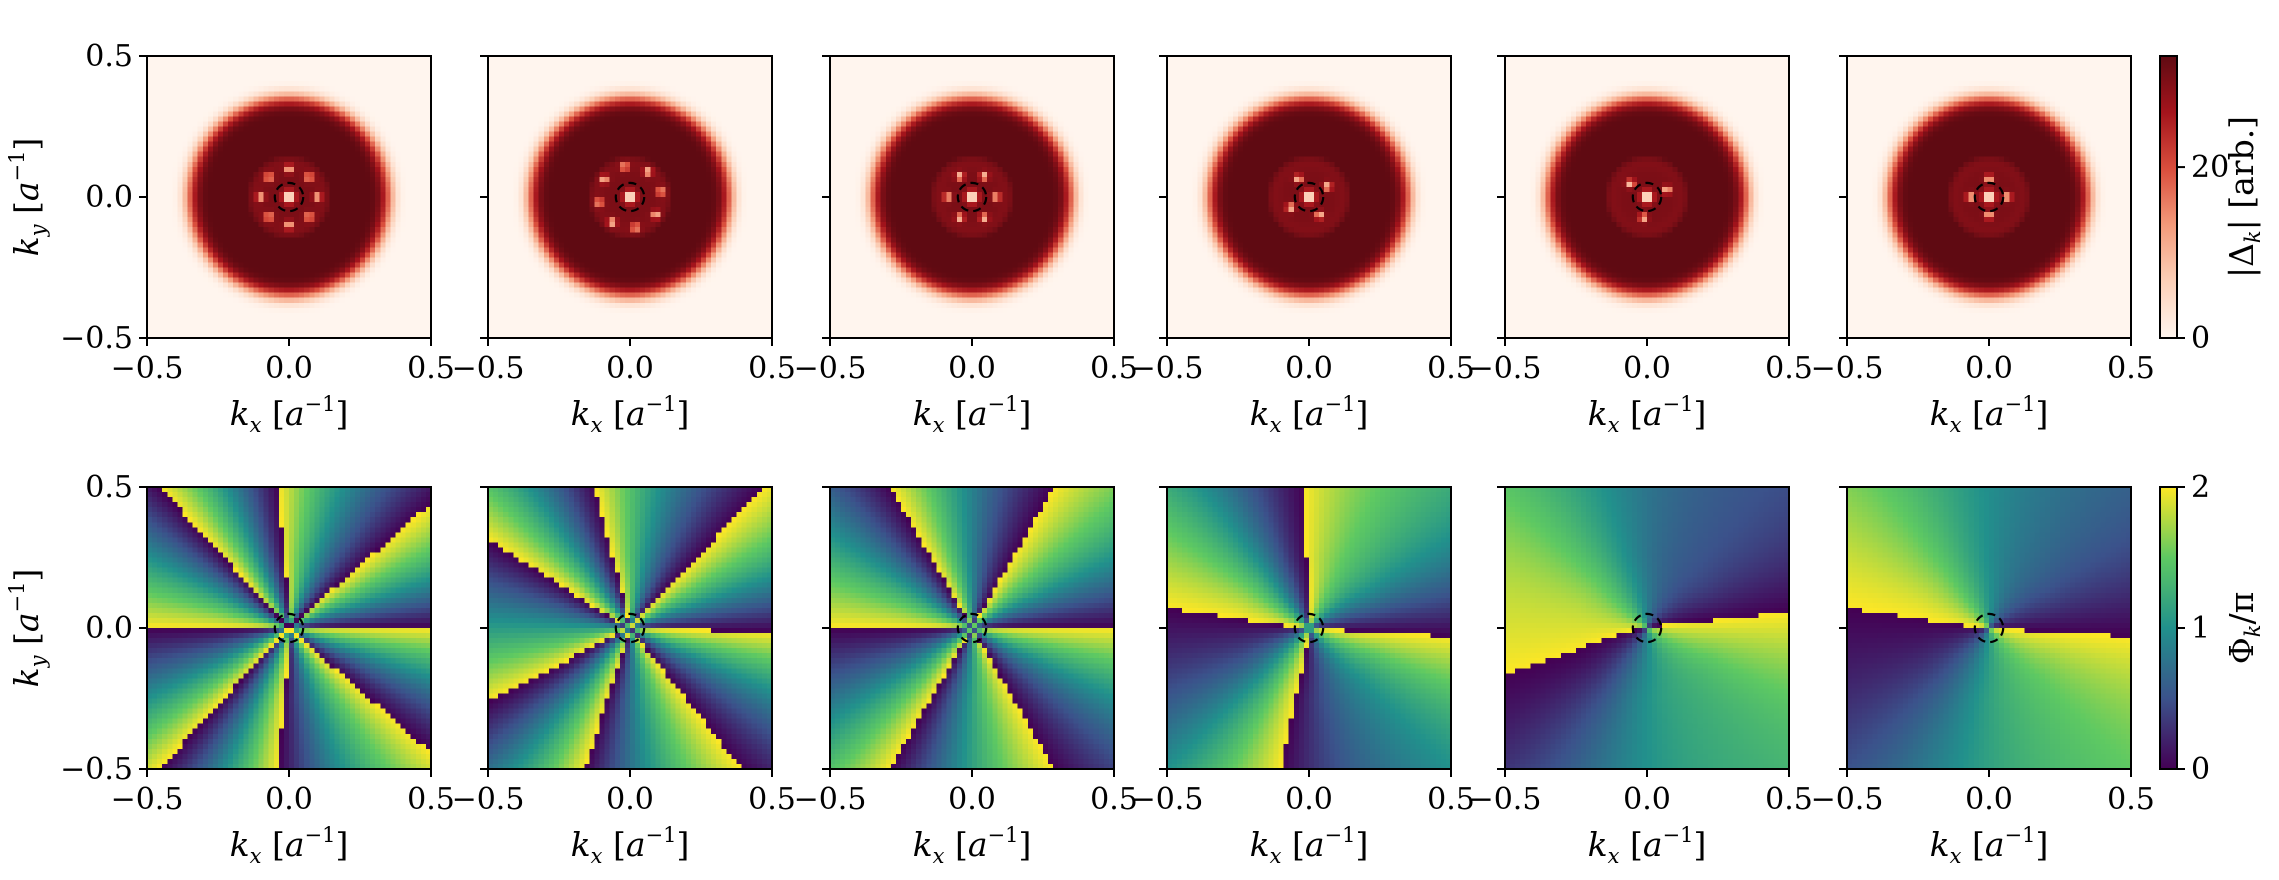  Describe the element at coordinates (1983, 677) in the screenshot. I see `panel-phase-6: −0.5 0.0 0.5 kx [a−1]` at that location.